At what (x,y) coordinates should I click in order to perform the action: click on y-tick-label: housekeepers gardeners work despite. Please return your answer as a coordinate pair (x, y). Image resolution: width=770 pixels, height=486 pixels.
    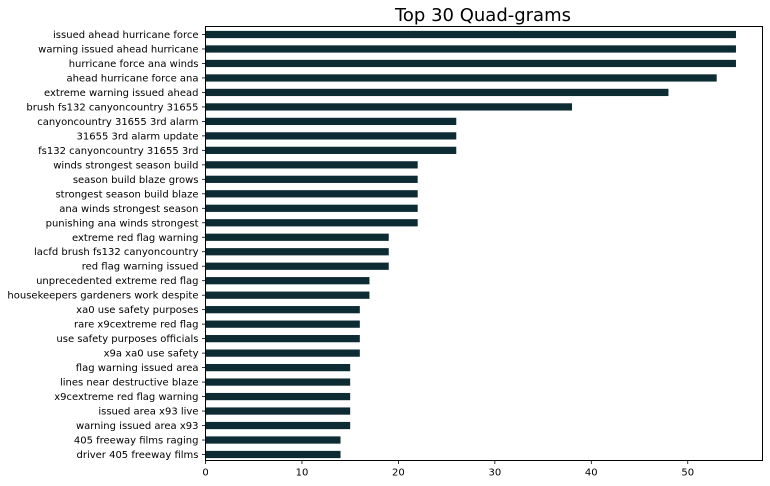
    Looking at the image, I should click on (102, 296).